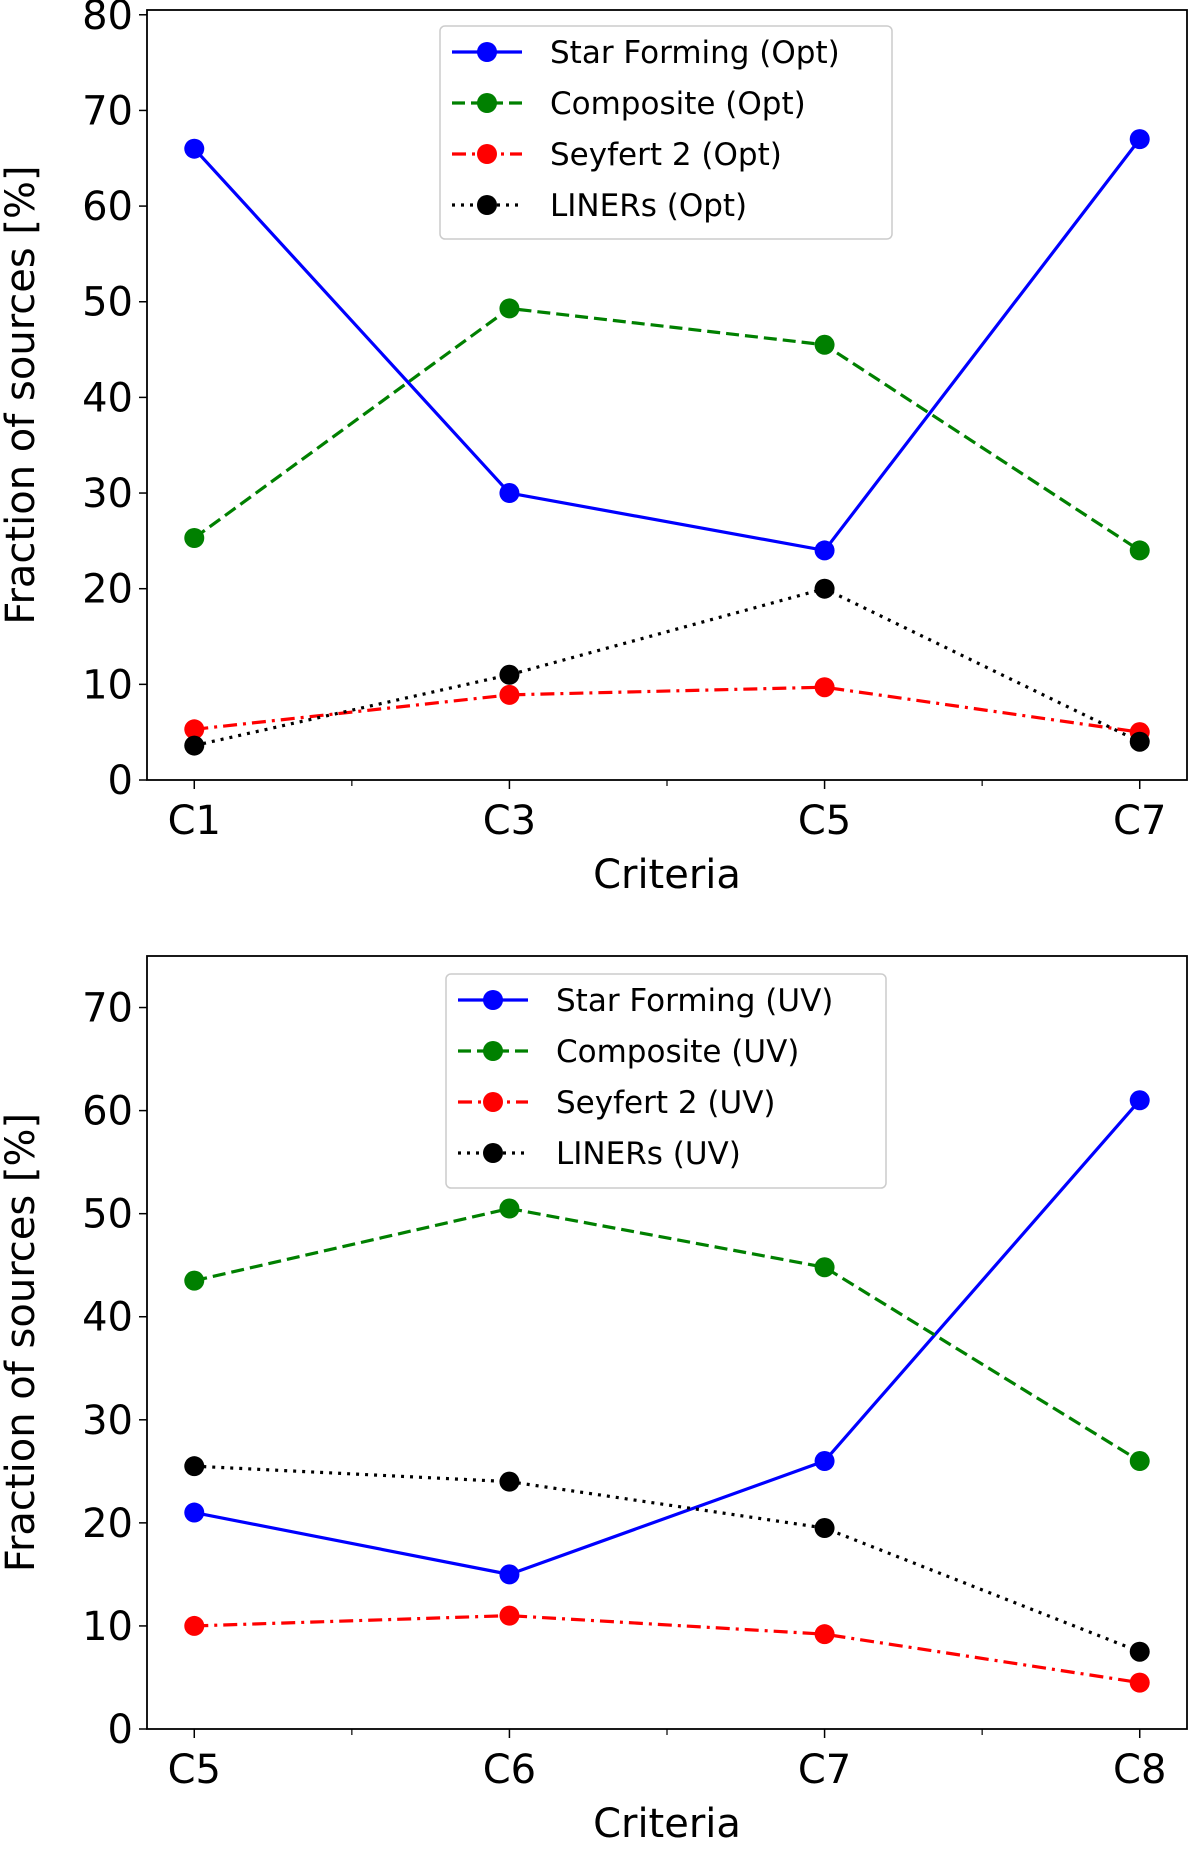 The height and width of the screenshot is (1849, 1200). I want to click on series-seyfert-2-uv-, so click(667, 1649).